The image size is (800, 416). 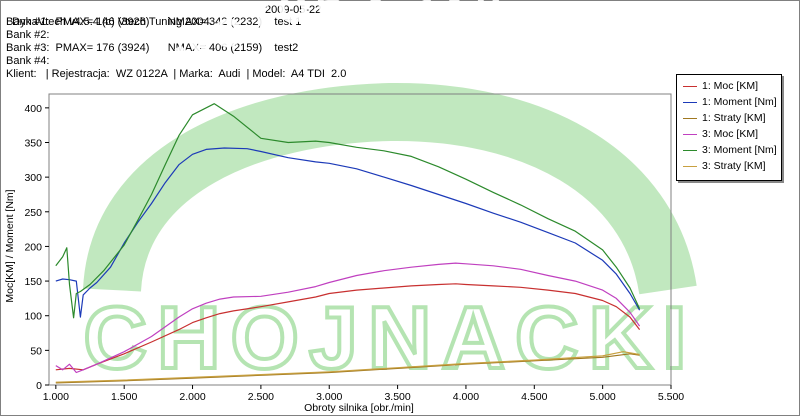 I want to click on legend-label: 1: Moc [KM], so click(x=730, y=86).